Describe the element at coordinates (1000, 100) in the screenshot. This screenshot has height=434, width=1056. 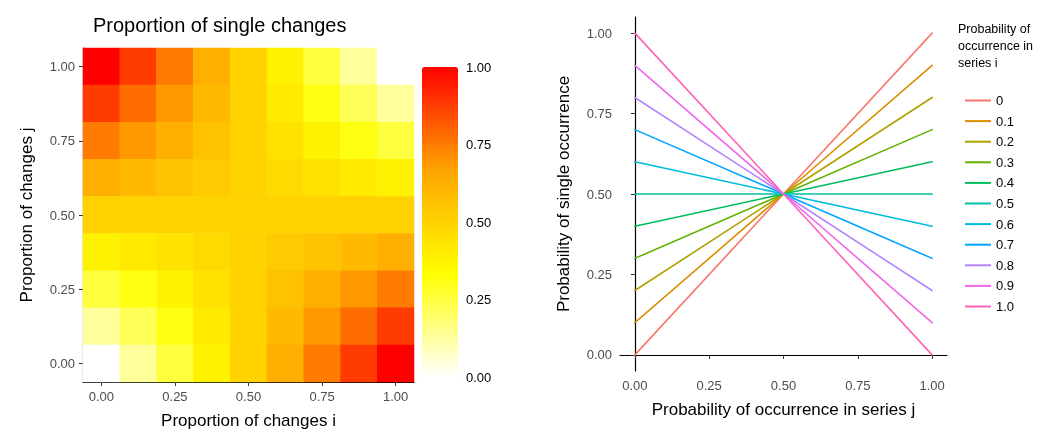
I see `legend-label: 0` at that location.